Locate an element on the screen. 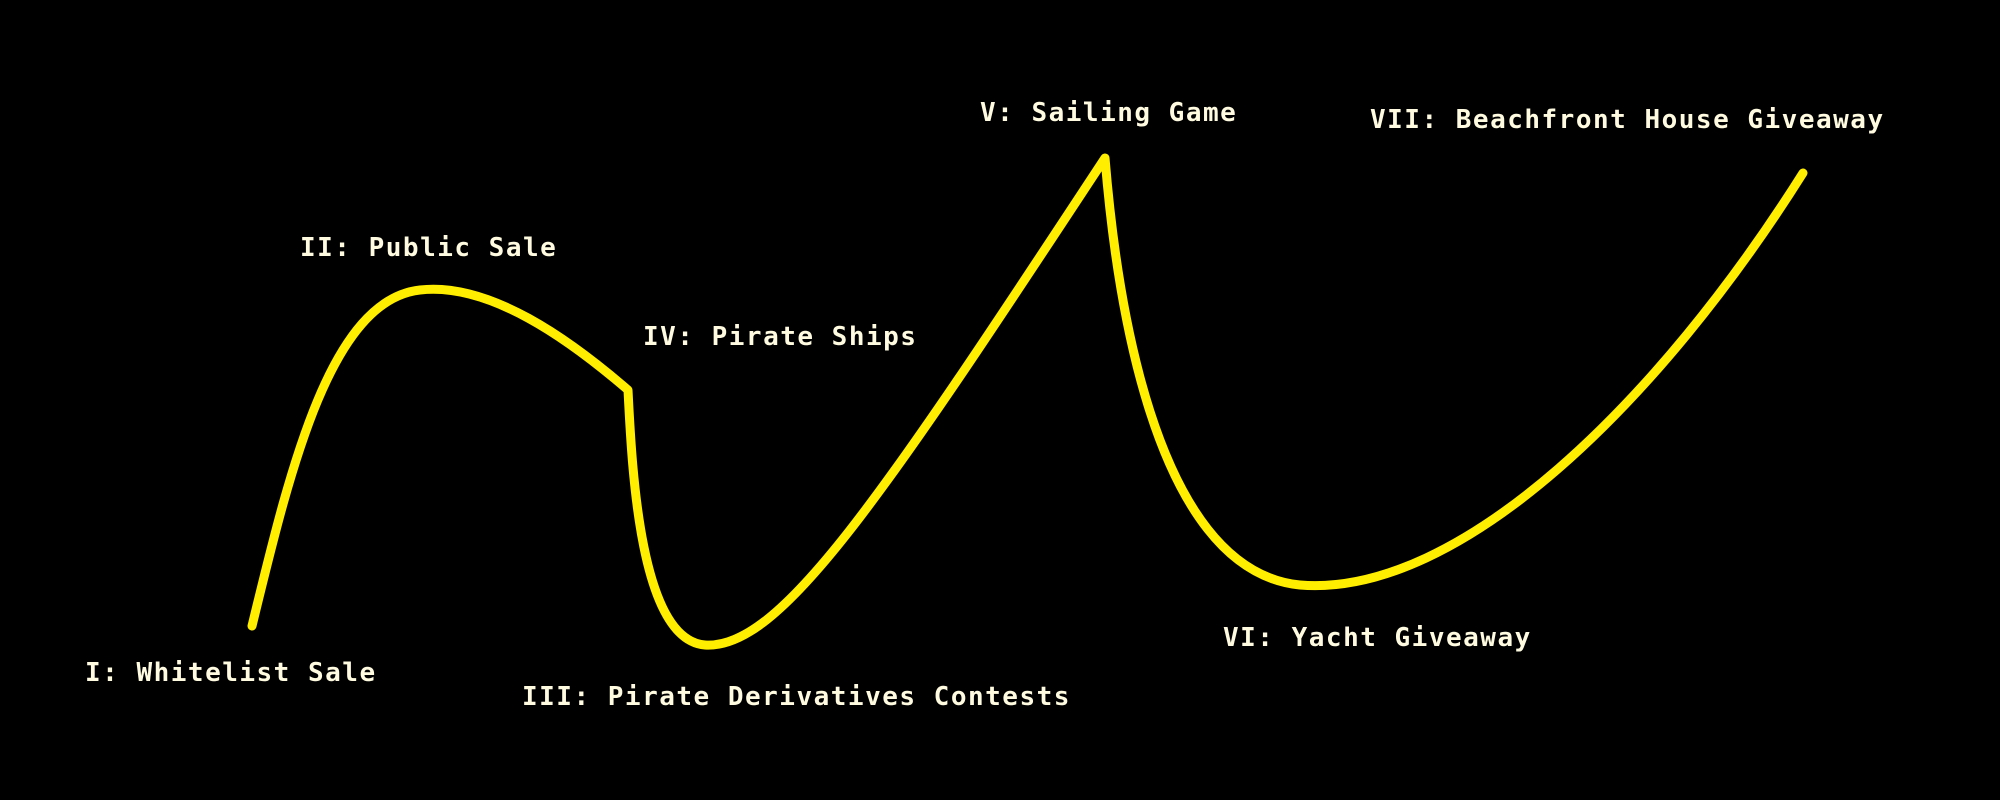 The height and width of the screenshot is (800, 2000). phase-label-6: VI: Yacht Giveaway is located at coordinates (1377, 638).